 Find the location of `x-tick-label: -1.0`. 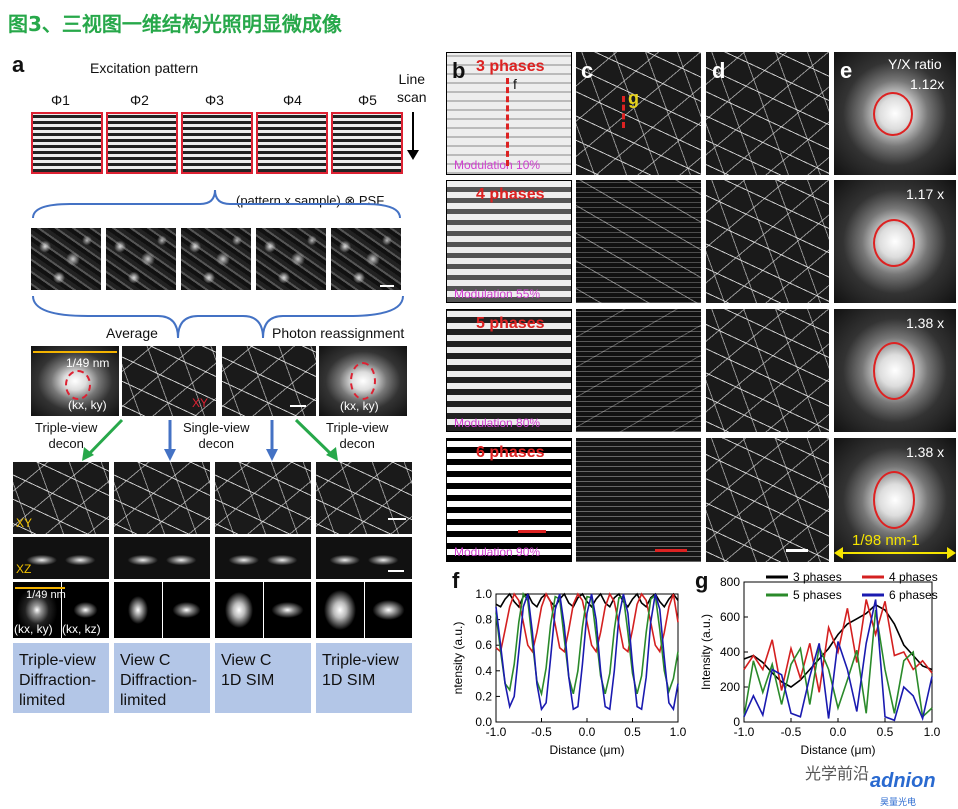

x-tick-label: -1.0 is located at coordinates (744, 732).